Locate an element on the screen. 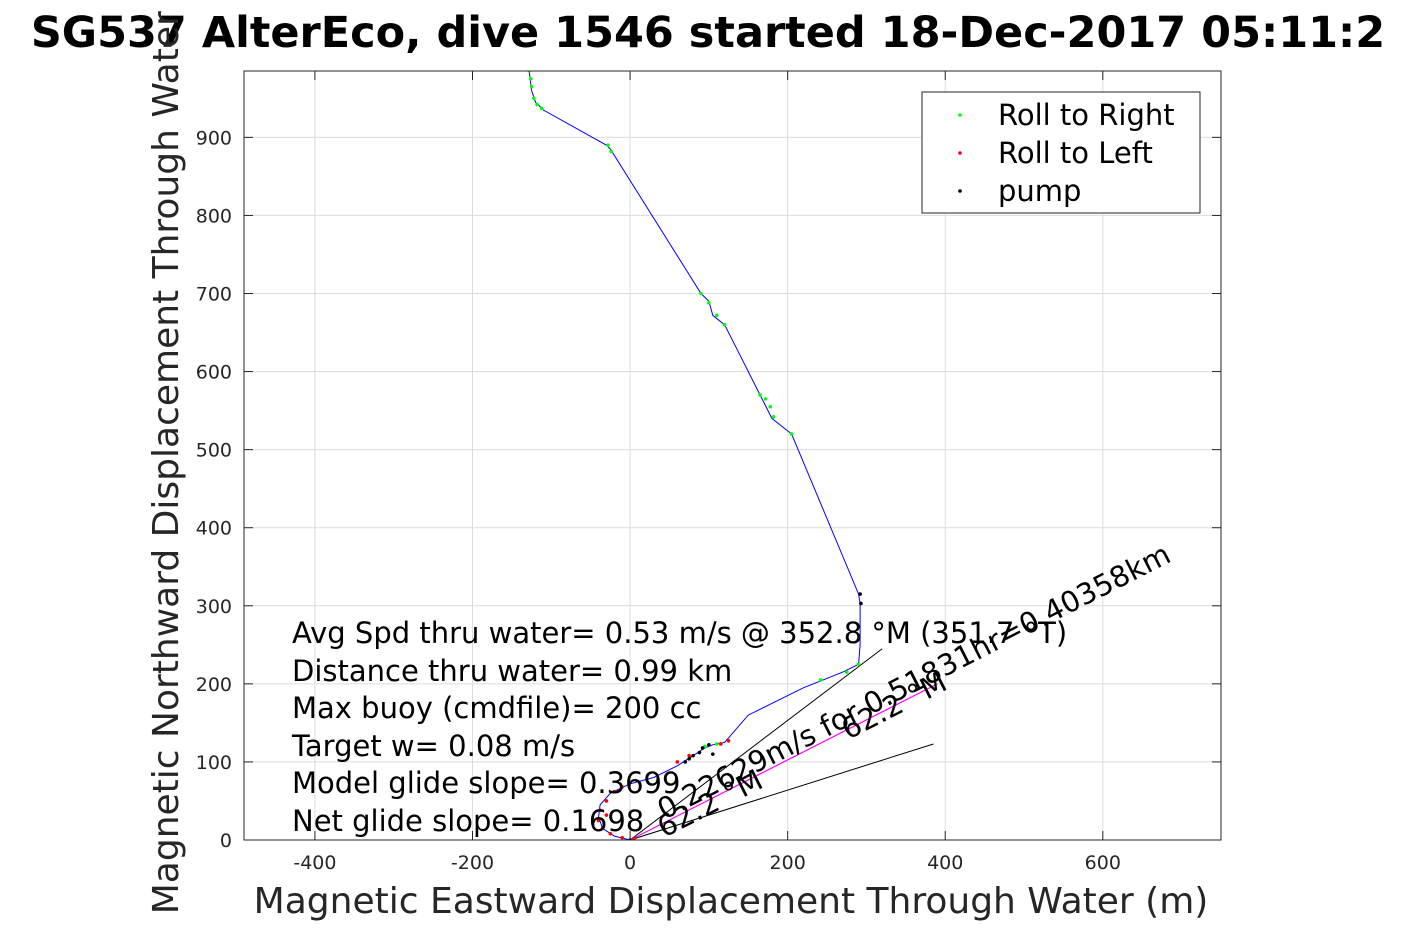 This screenshot has width=1417, height=945. depth-avg-current-line is located at coordinates (783, 761).